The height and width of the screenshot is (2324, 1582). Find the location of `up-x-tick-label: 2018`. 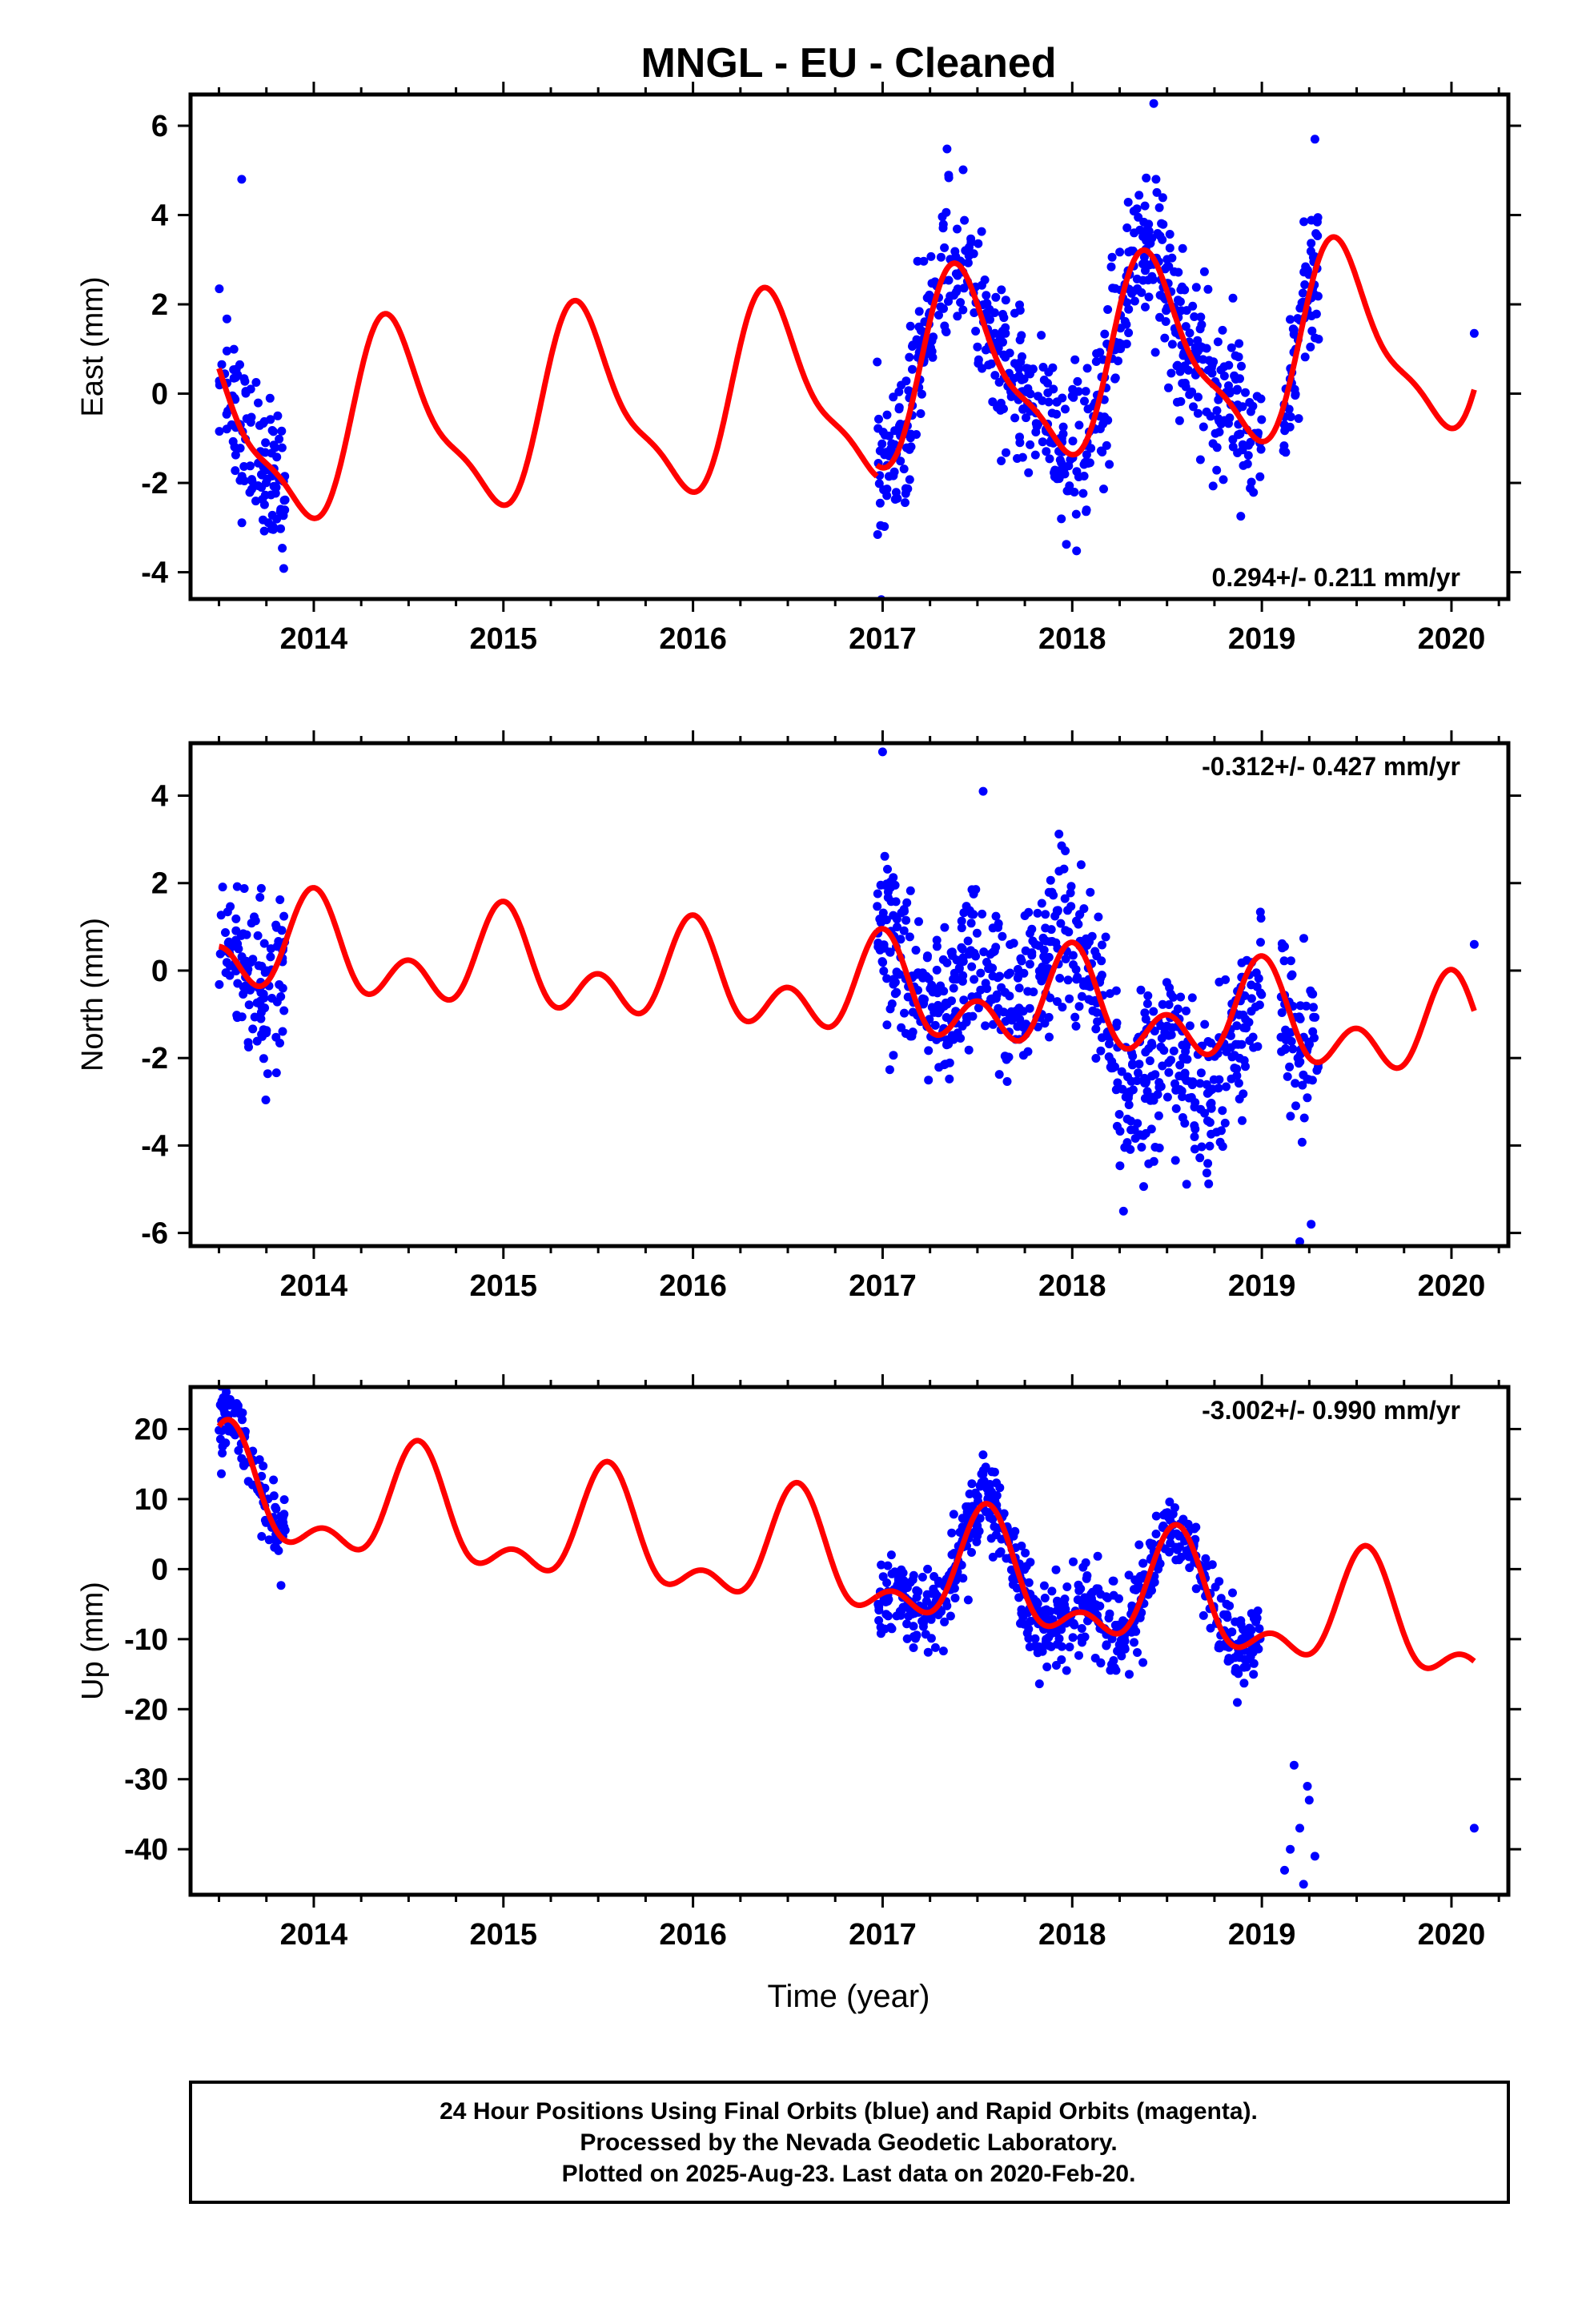

up-x-tick-label: 2018 is located at coordinates (1072, 1935).